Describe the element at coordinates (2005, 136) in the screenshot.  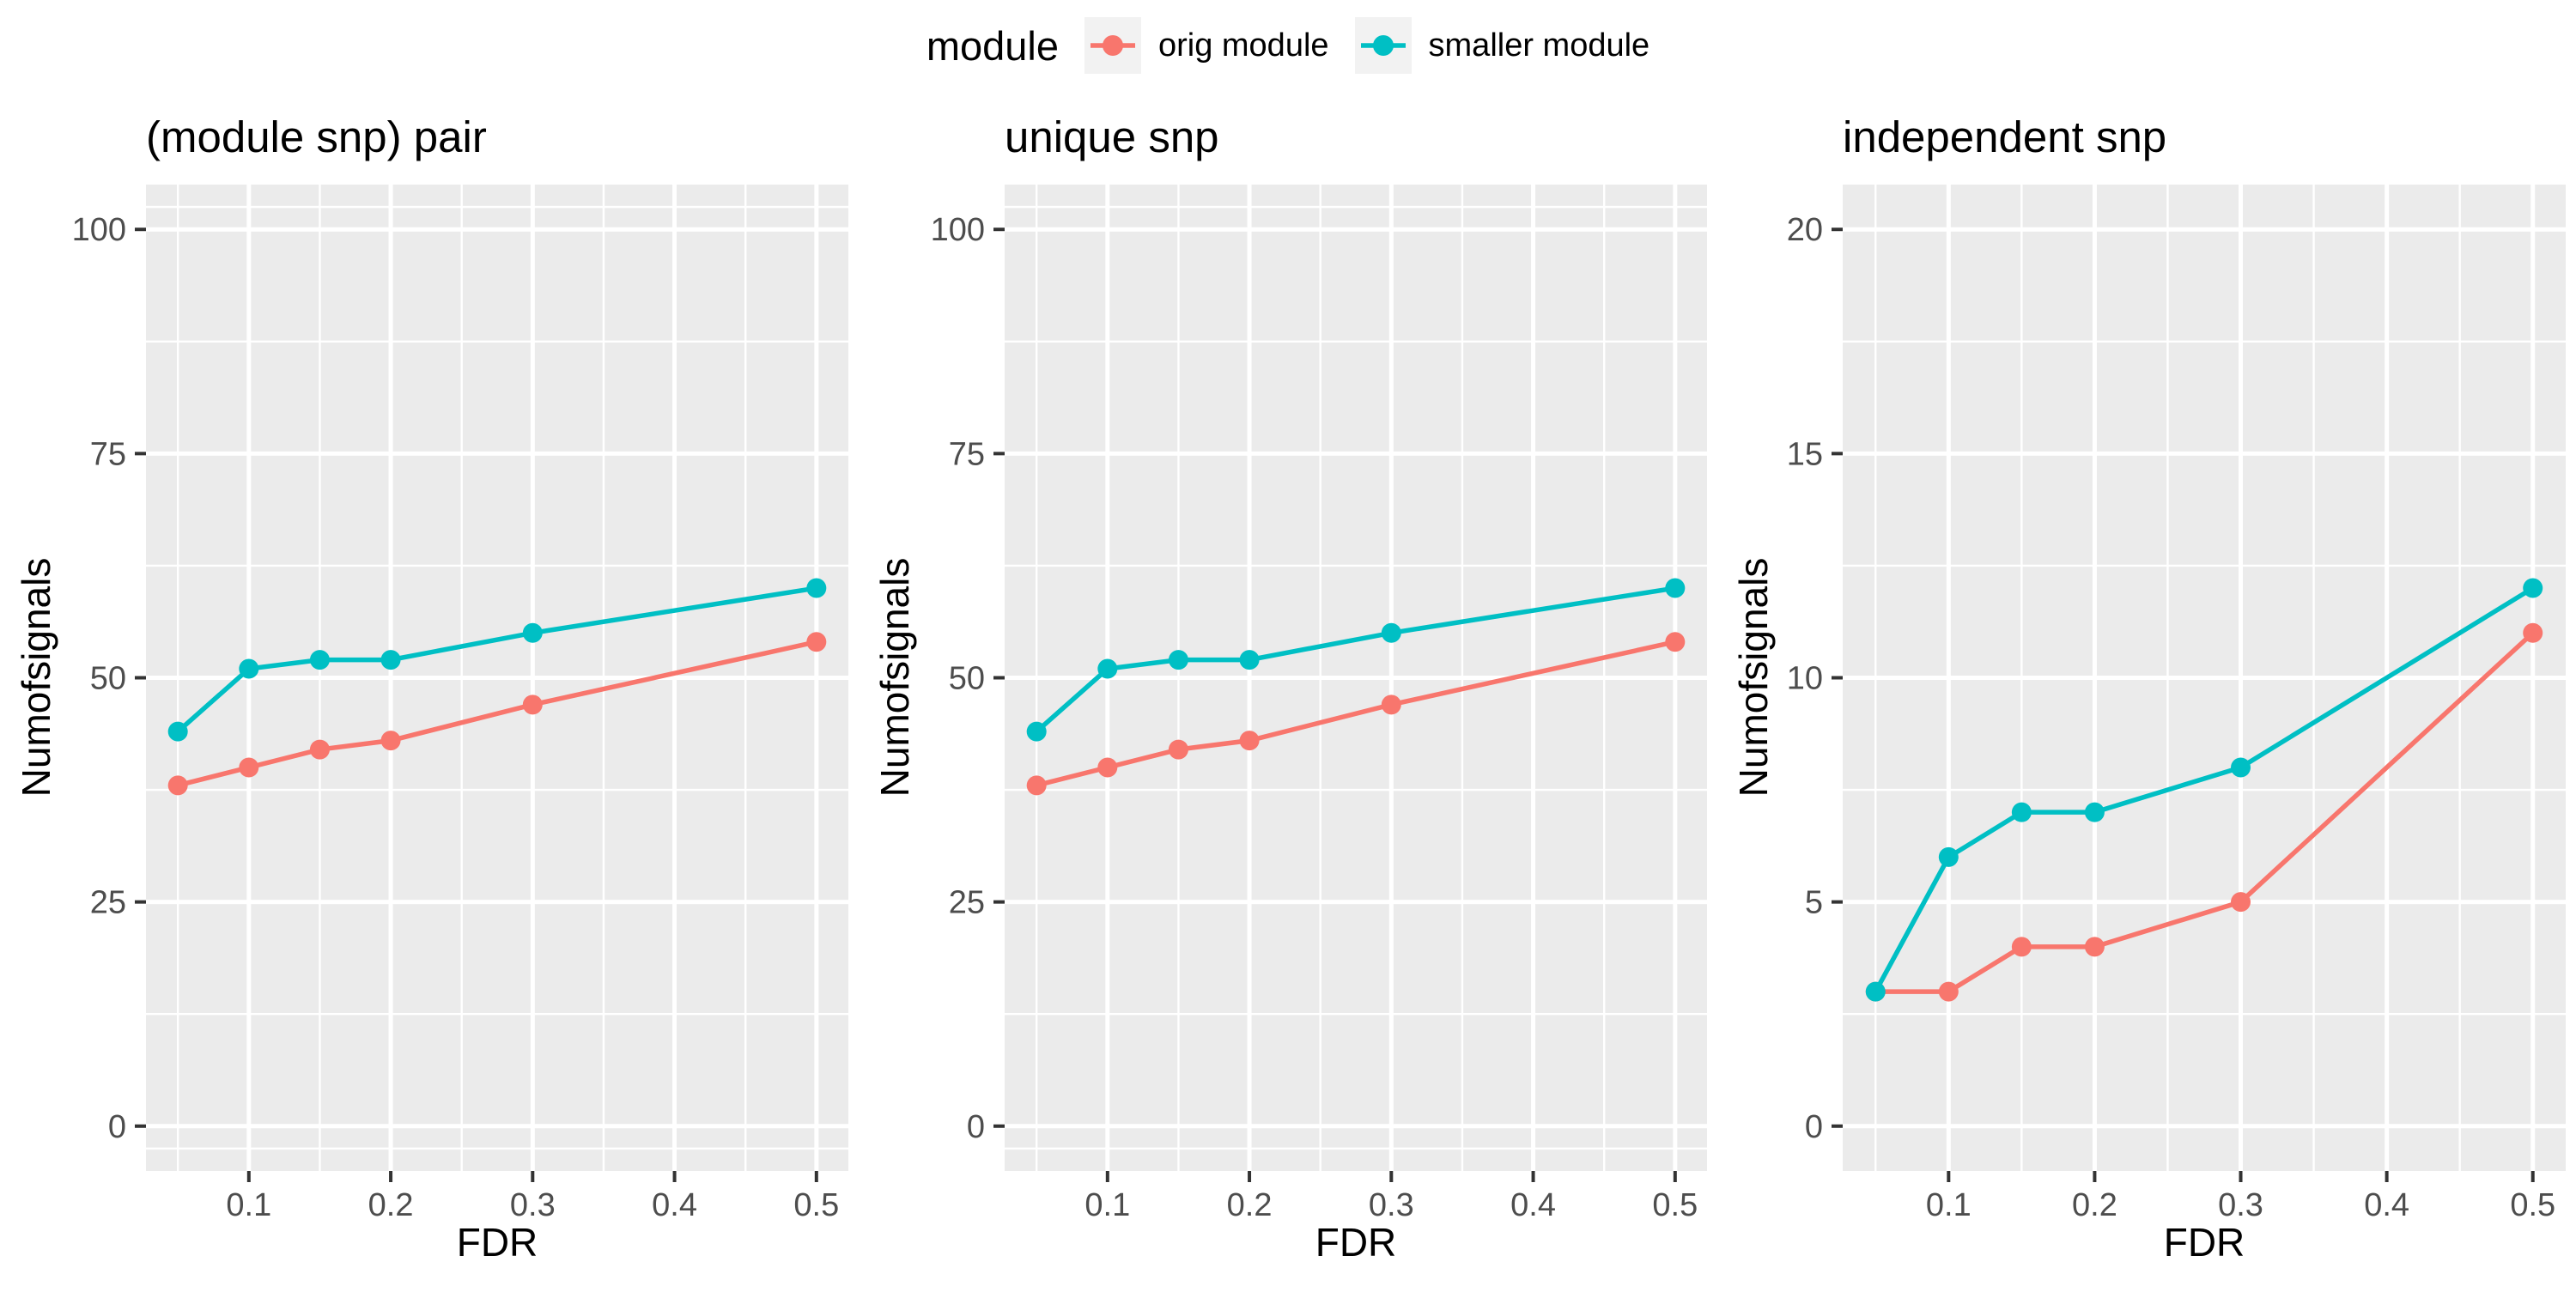
I see `facet-title: independent snp` at that location.